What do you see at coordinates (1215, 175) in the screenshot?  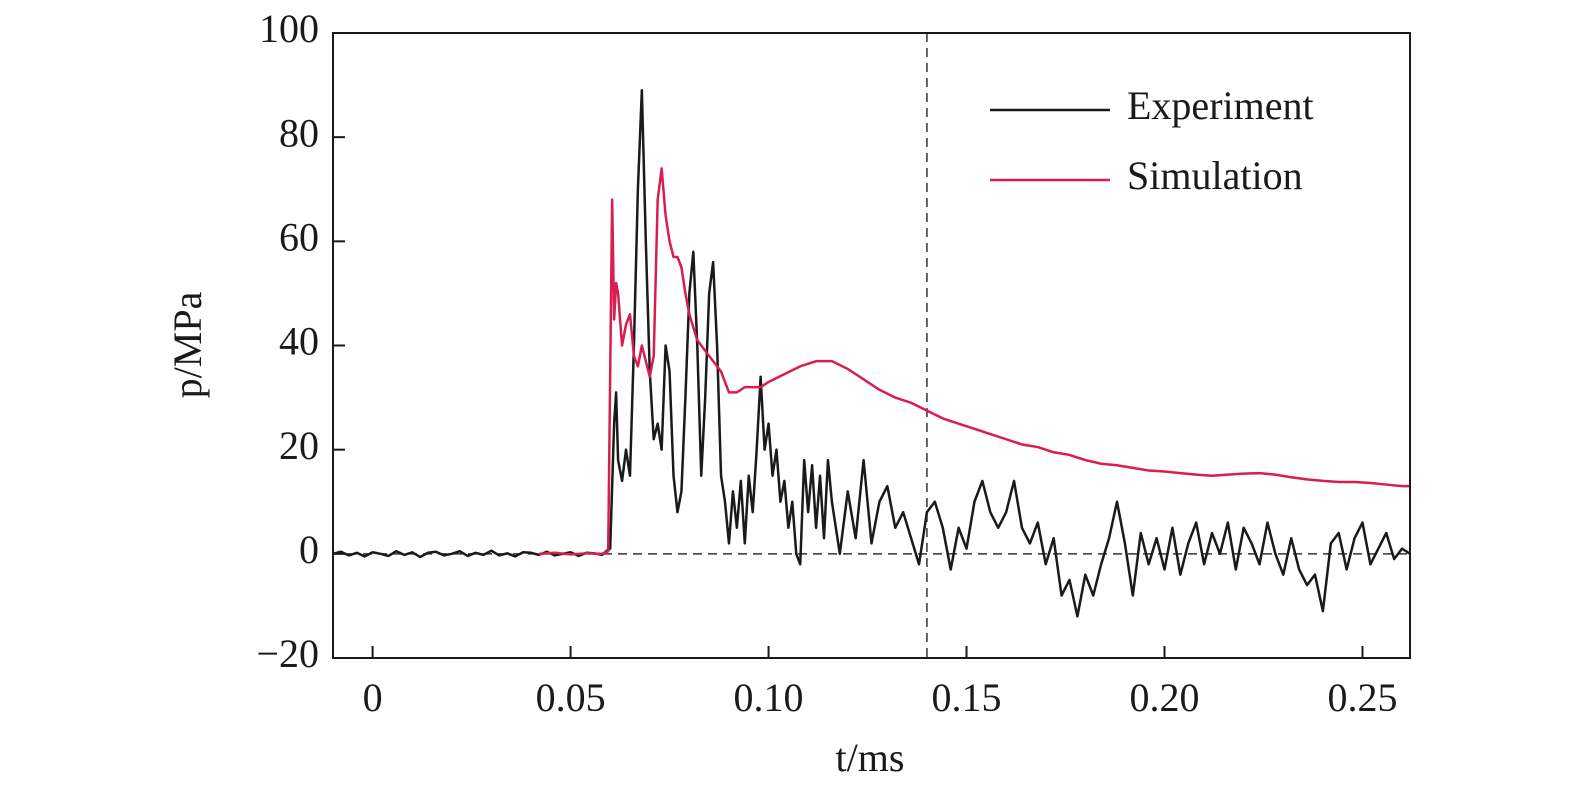 I see `legend-label: Simulation` at bounding box center [1215, 175].